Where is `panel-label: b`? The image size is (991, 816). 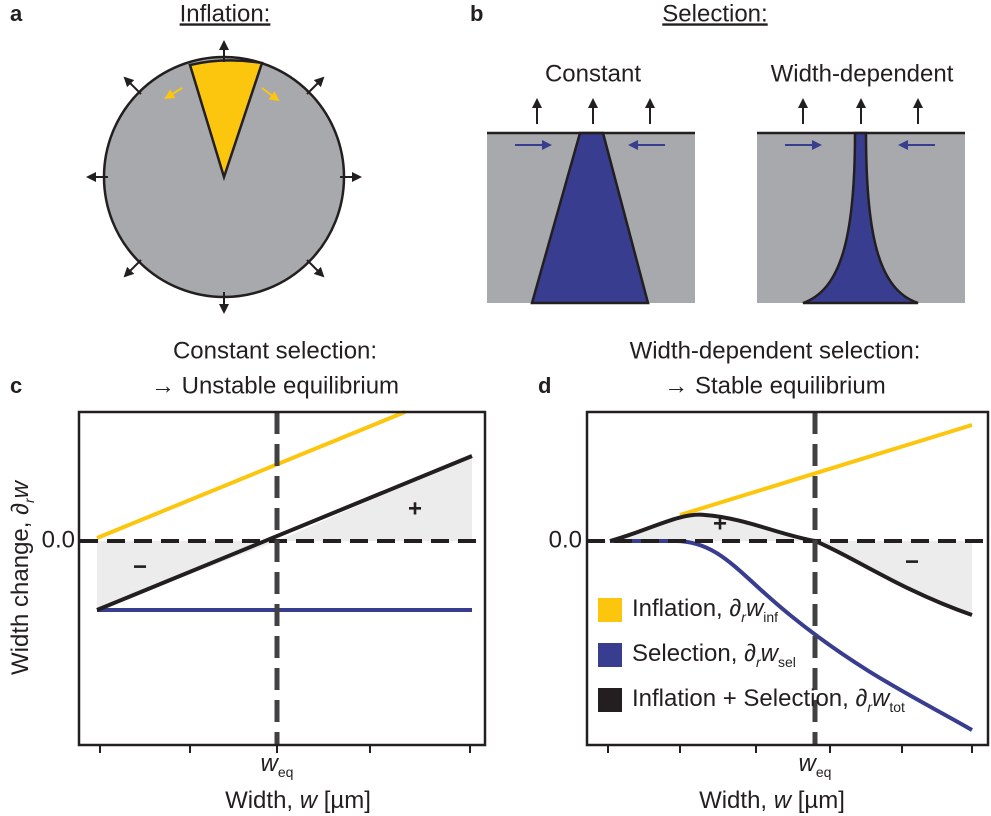 panel-label: b is located at coordinates (476, 13).